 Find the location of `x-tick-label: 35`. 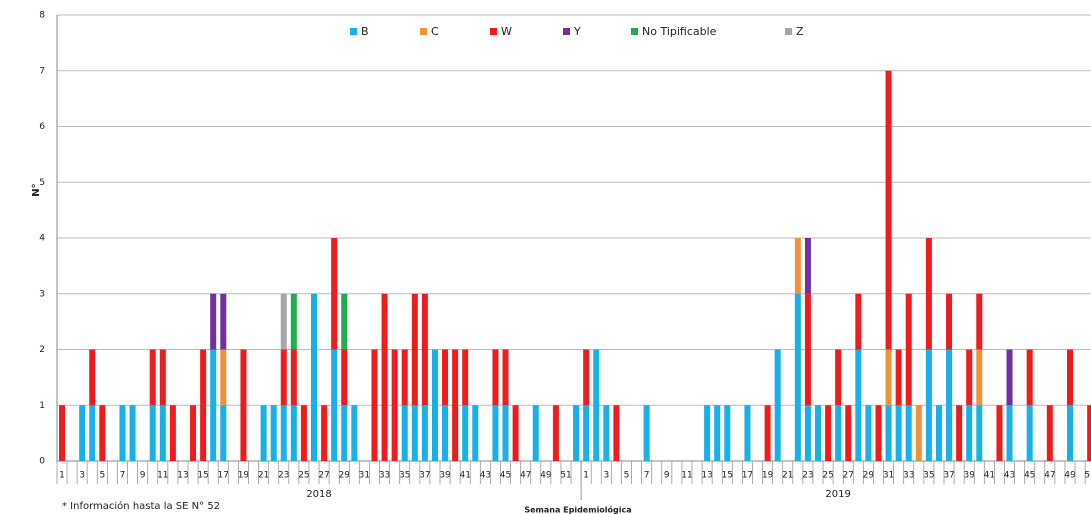

x-tick-label: 35 is located at coordinates (404, 476).